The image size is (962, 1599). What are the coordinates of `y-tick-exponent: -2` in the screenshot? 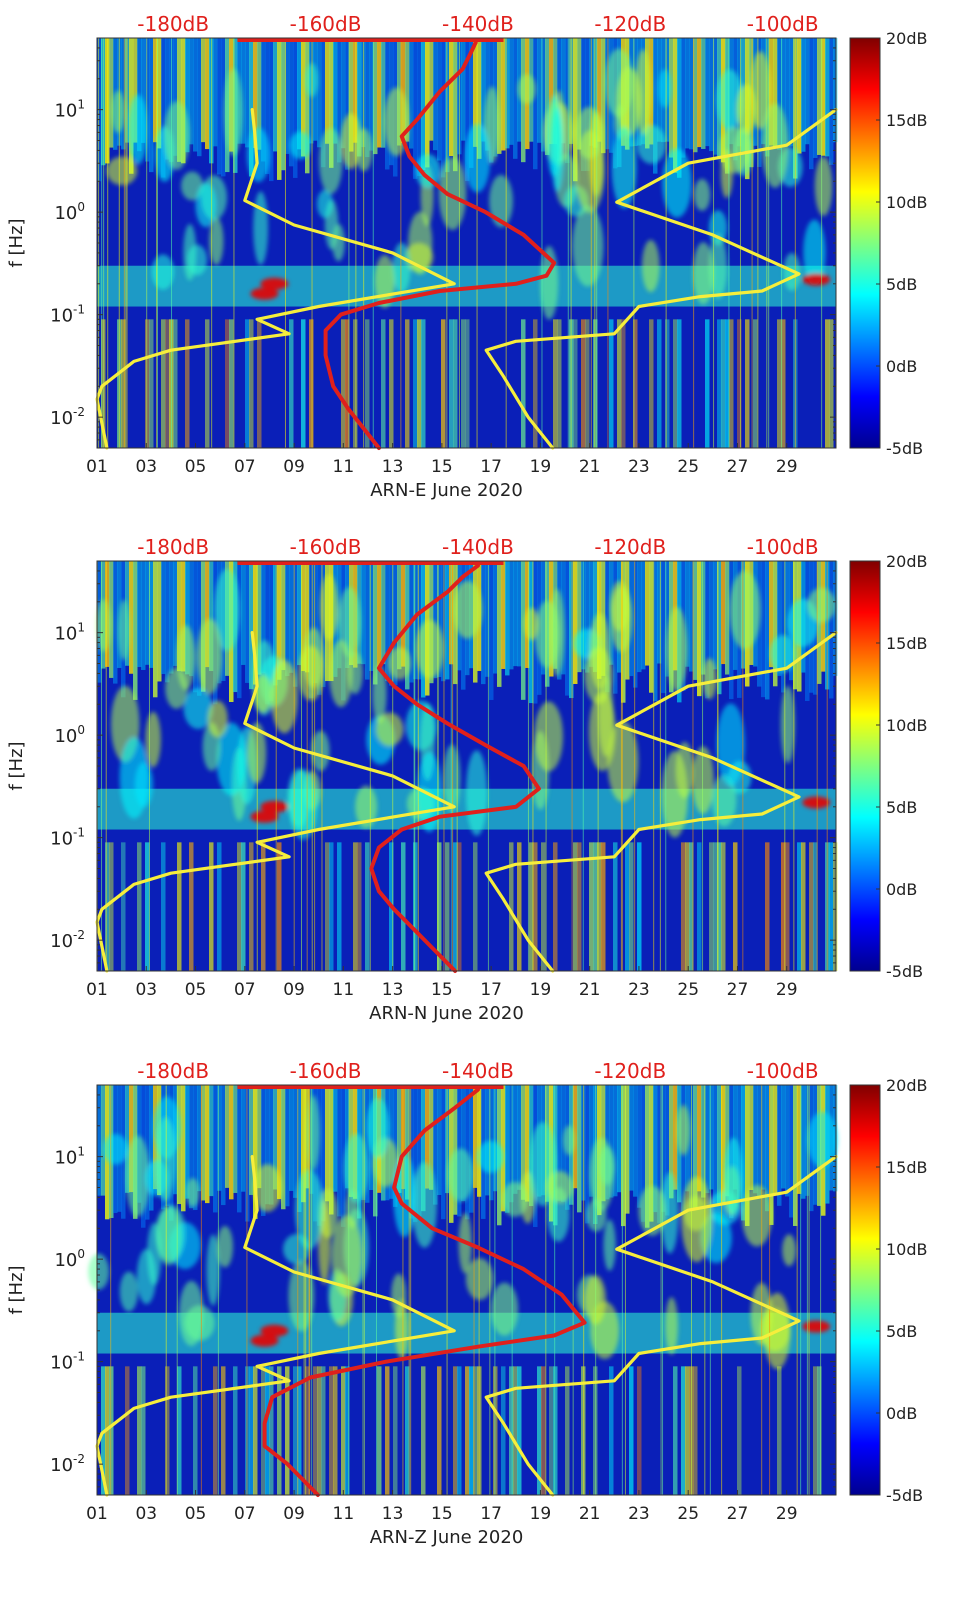 It's located at (79, 935).